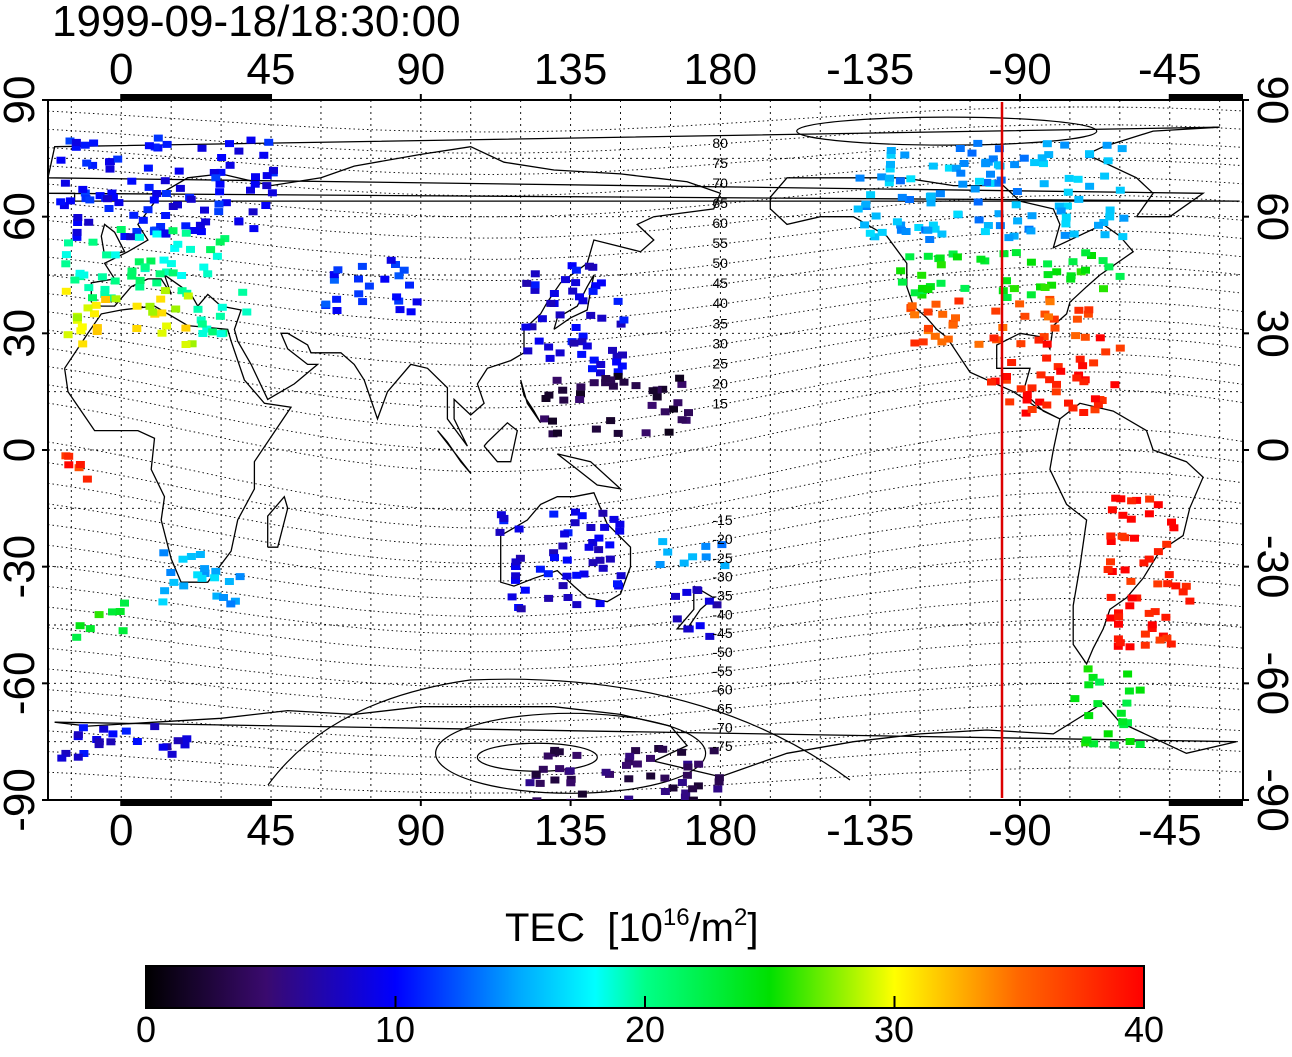 The image size is (1292, 1057). I want to click on latitude-label-left: 0, so click(22, 450).